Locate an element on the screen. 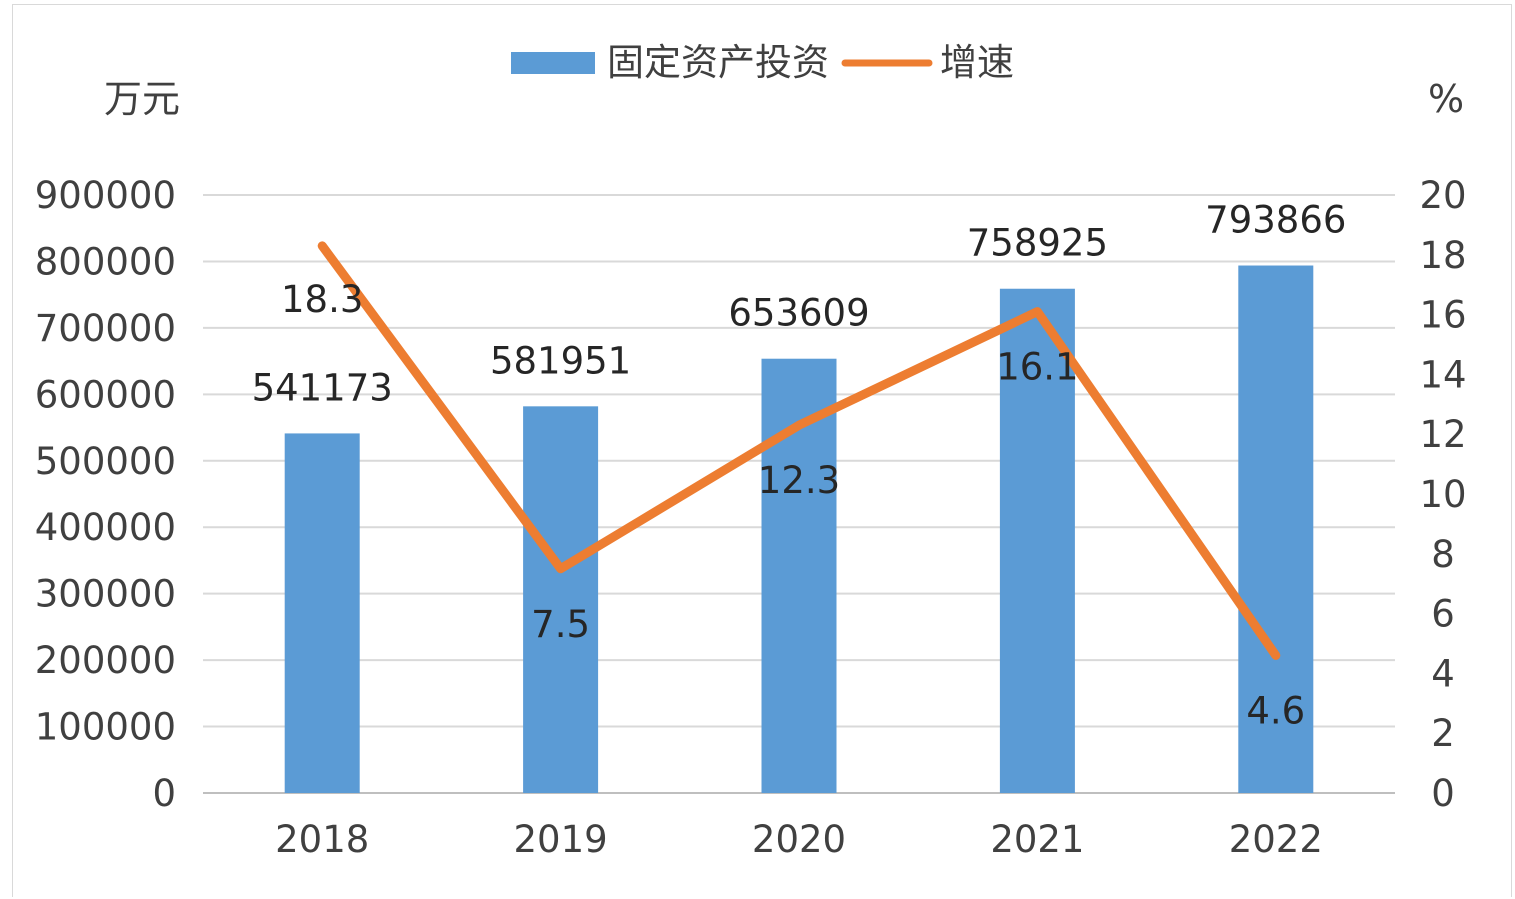  legend-swatch-investment is located at coordinates (553, 63).